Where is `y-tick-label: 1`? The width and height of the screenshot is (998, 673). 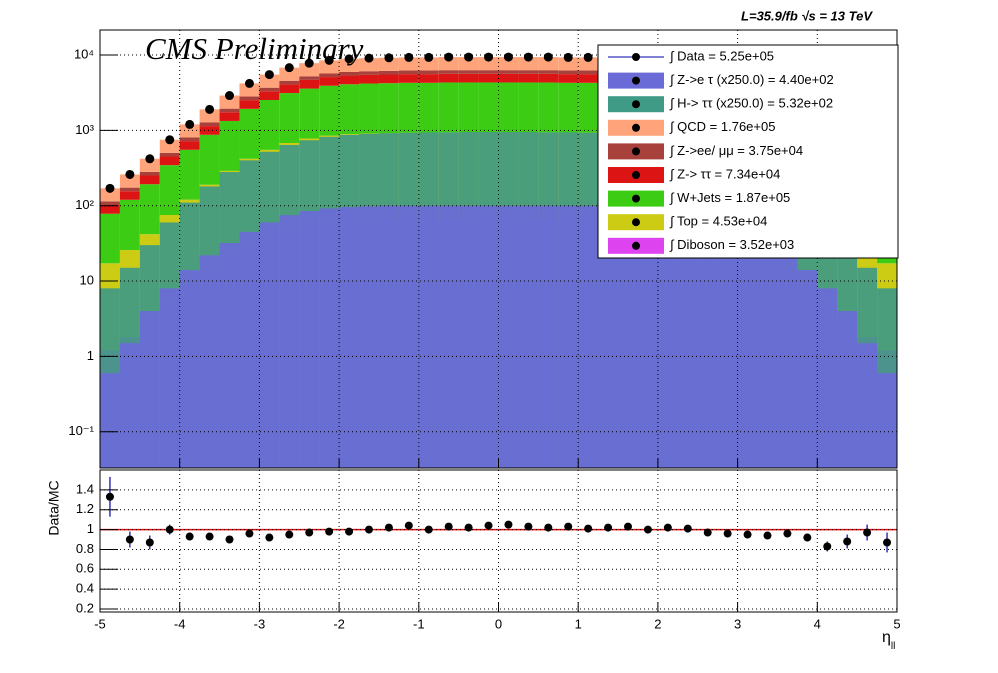 y-tick-label: 1 is located at coordinates (90, 528).